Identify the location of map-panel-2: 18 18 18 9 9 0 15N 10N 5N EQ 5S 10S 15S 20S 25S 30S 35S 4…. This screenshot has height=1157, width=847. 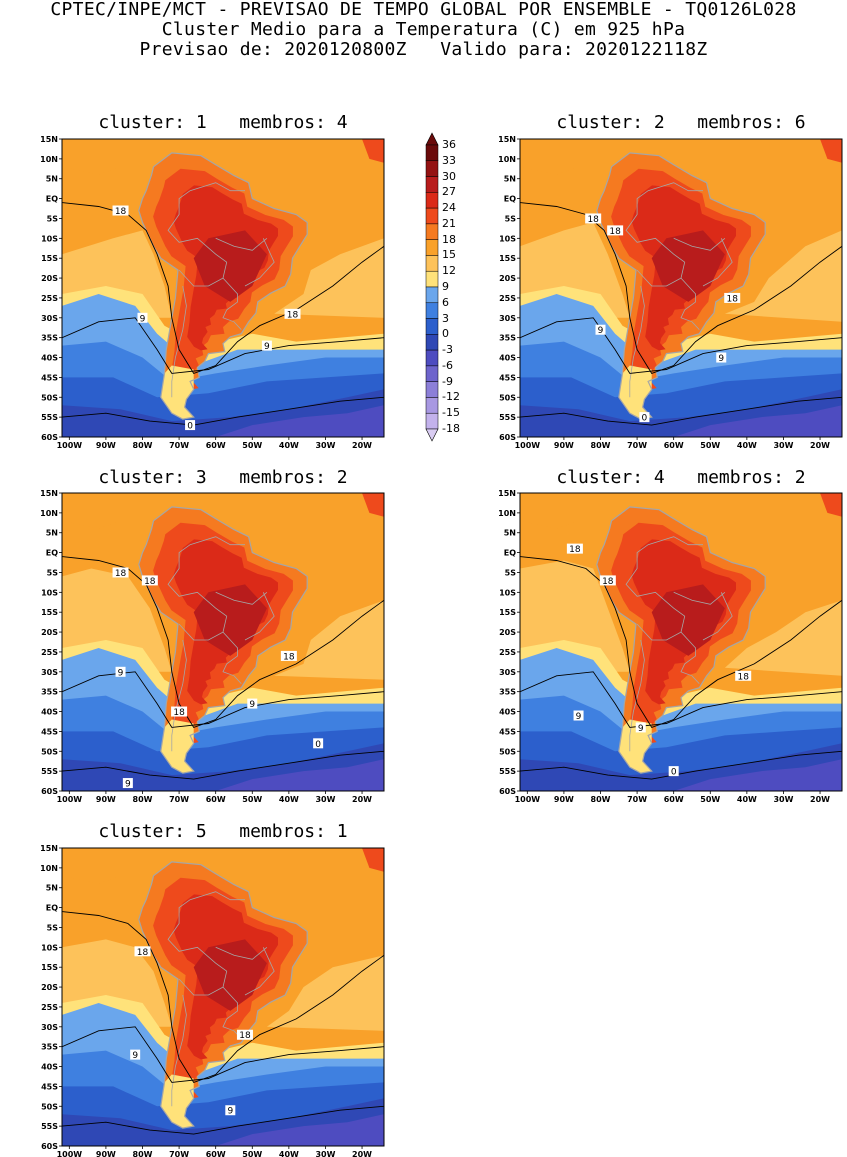
(670, 292).